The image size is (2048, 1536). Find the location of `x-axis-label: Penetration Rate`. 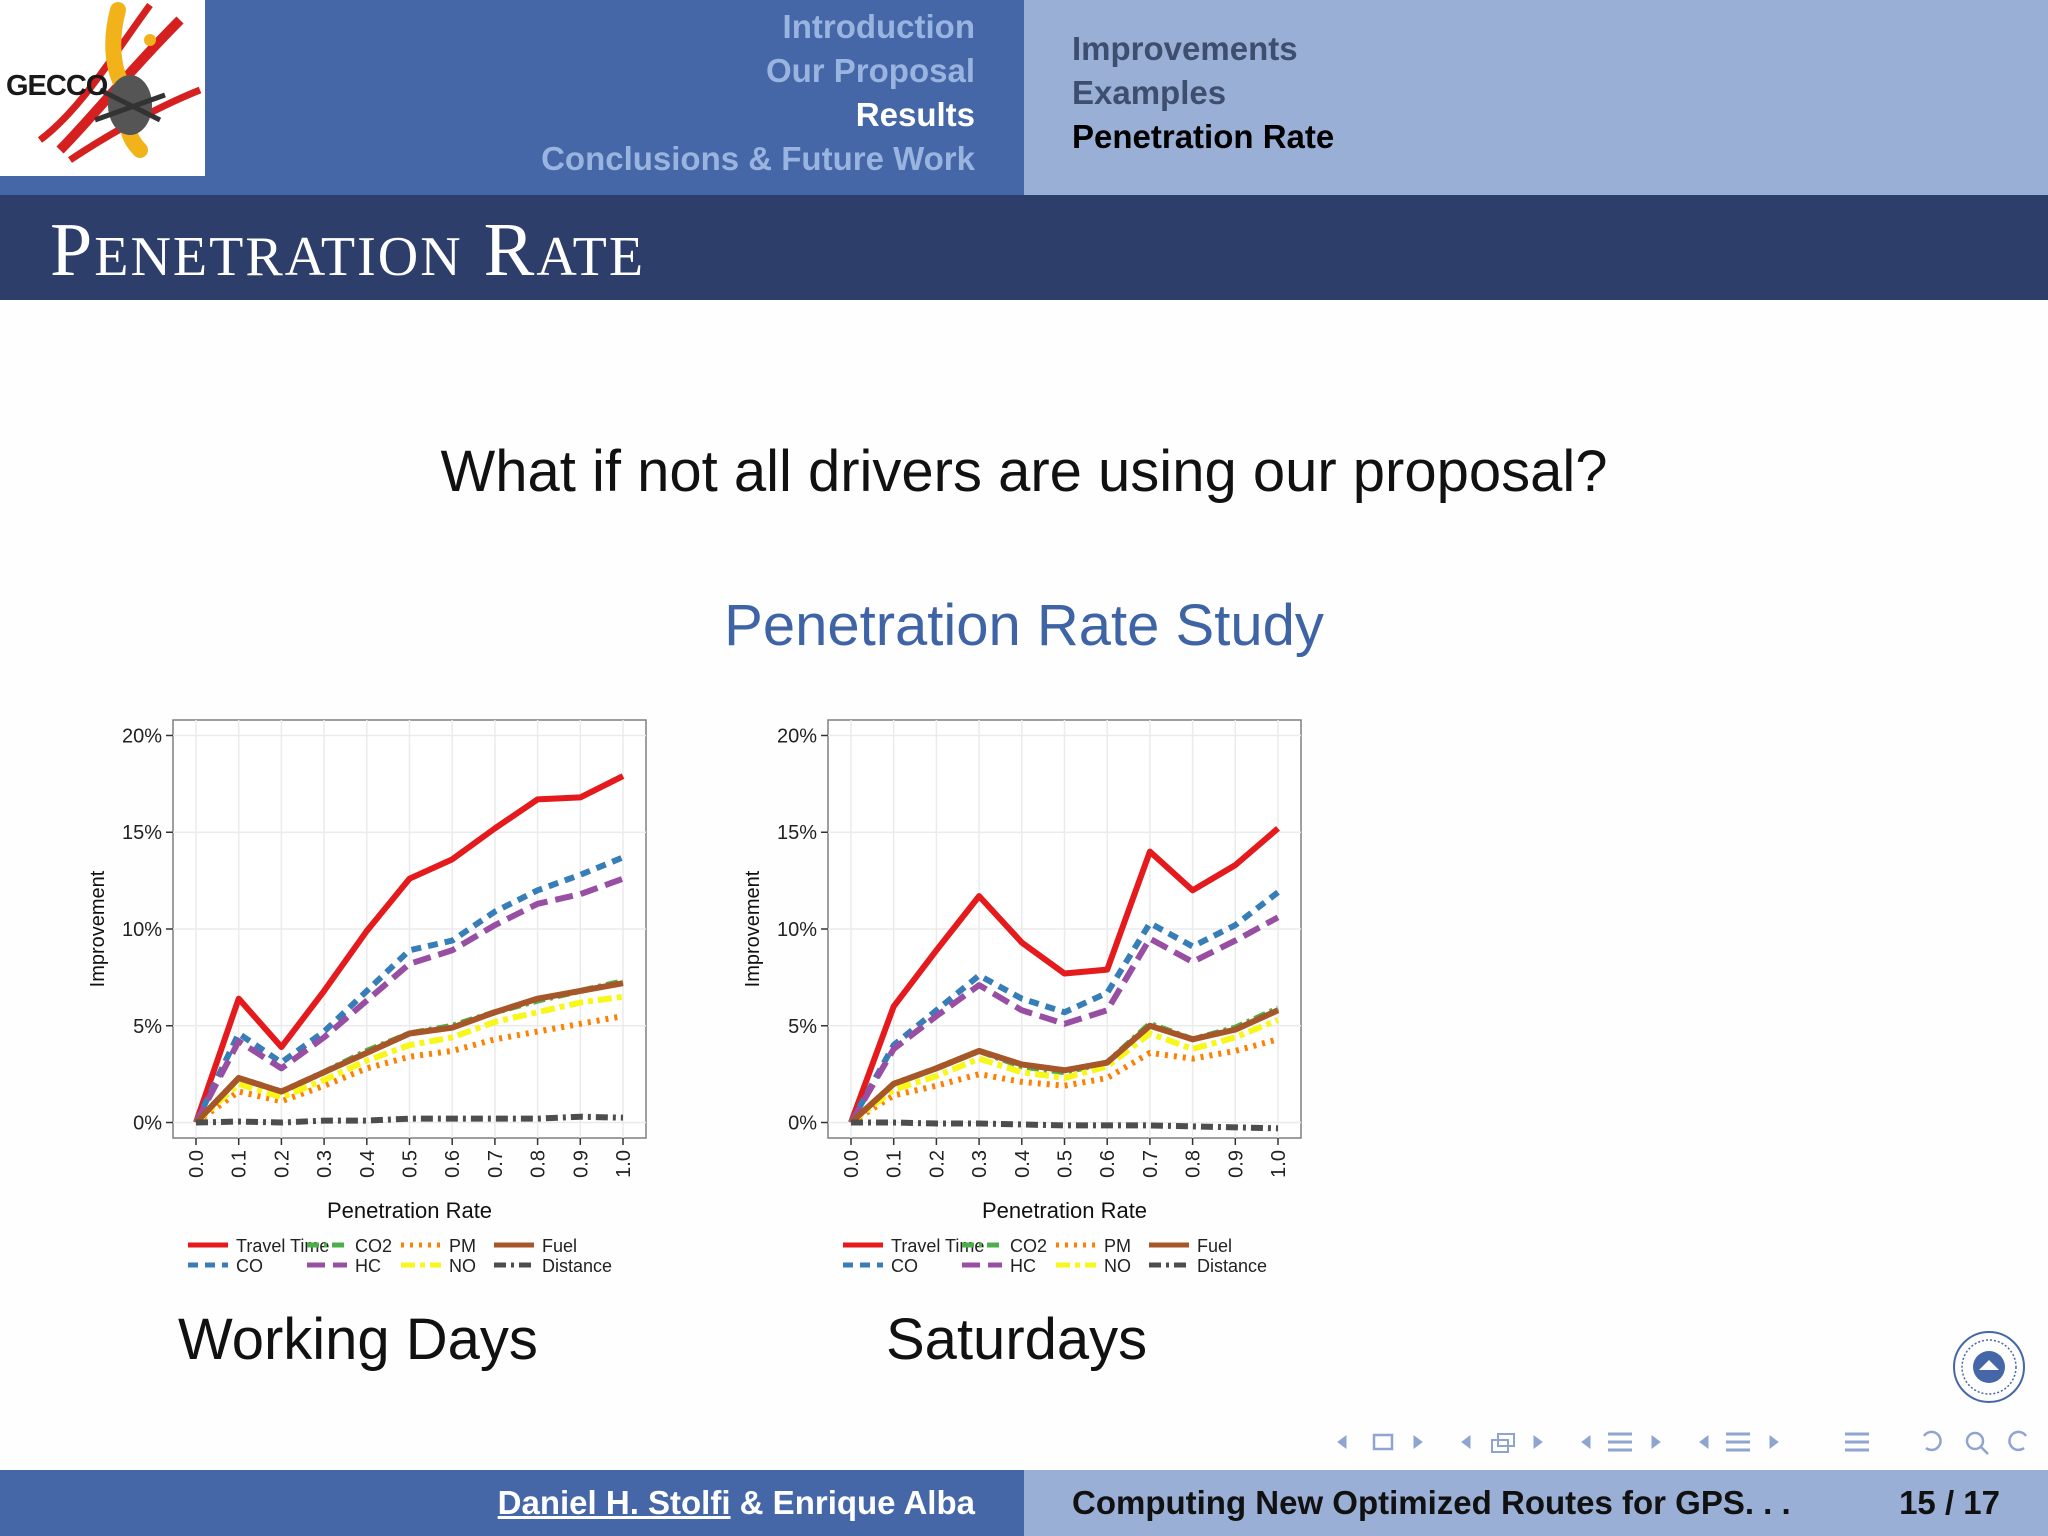

x-axis-label: Penetration Rate is located at coordinates (1064, 1210).